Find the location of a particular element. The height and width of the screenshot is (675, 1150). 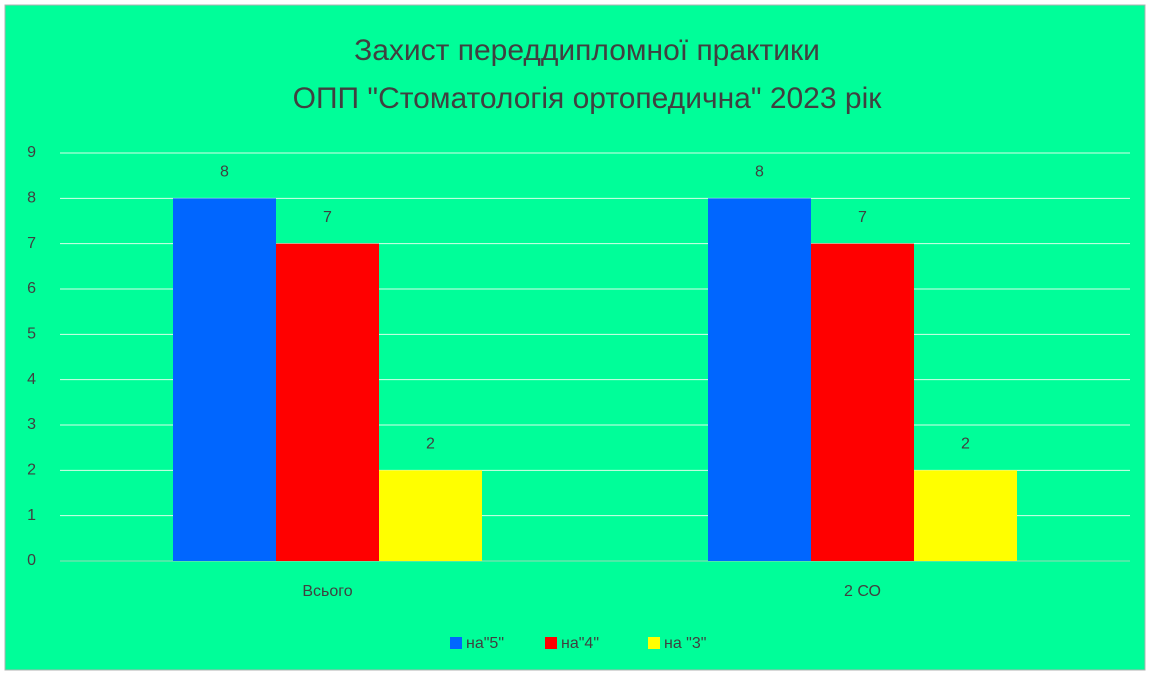

y-tick-label: 5 is located at coordinates (31, 334).